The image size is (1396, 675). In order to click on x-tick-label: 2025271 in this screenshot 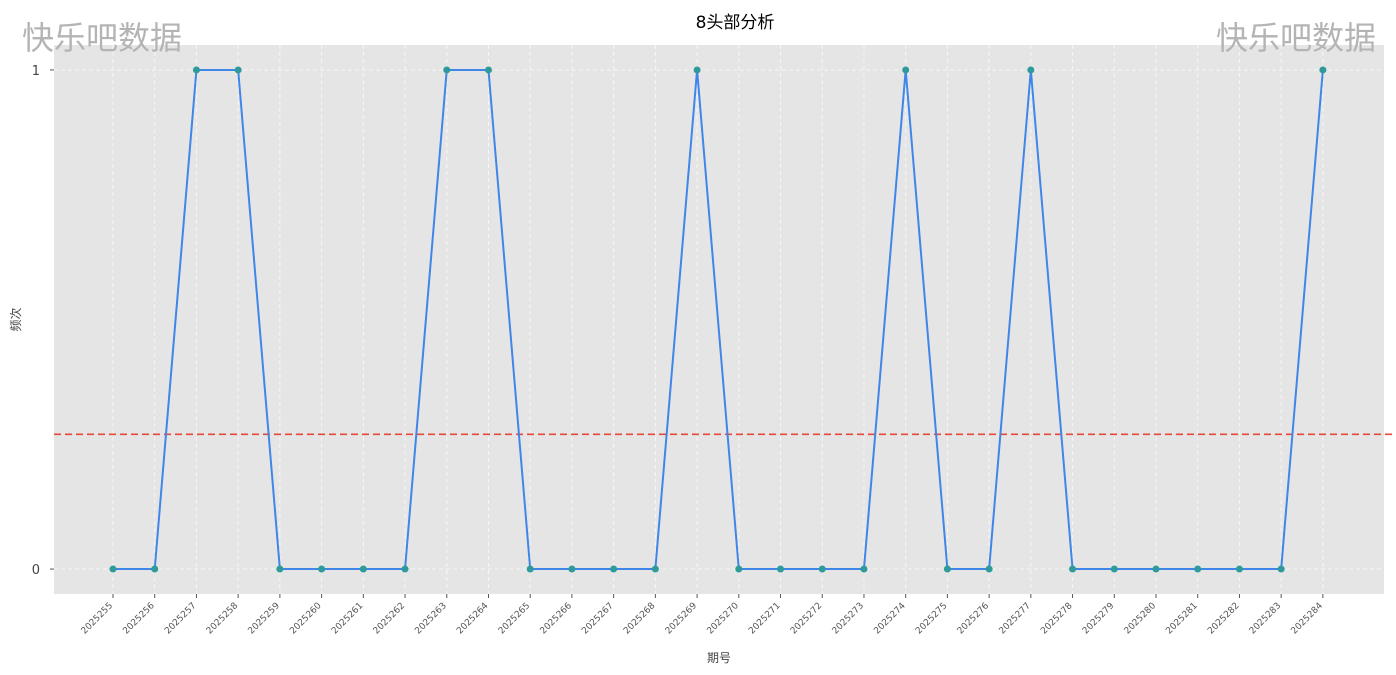, I will do `click(764, 618)`.